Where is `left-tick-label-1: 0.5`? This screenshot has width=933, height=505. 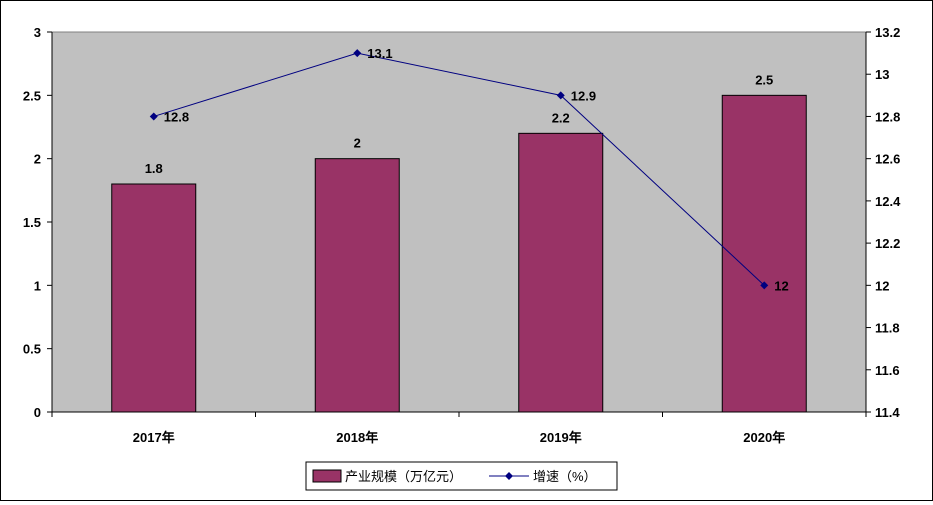 left-tick-label-1: 0.5 is located at coordinates (32, 349).